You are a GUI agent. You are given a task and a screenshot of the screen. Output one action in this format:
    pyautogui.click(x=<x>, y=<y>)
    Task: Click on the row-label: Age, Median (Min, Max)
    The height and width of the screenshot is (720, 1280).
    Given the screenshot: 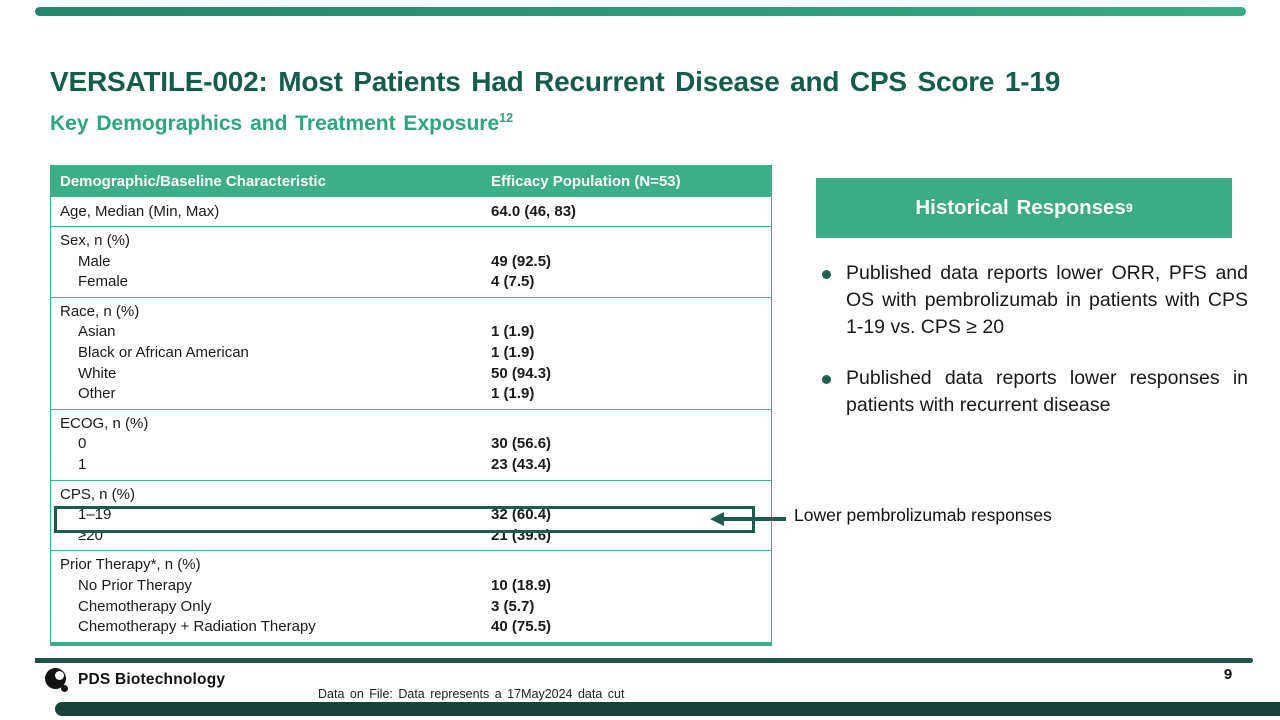 What is the action you would take?
    pyautogui.click(x=140, y=211)
    